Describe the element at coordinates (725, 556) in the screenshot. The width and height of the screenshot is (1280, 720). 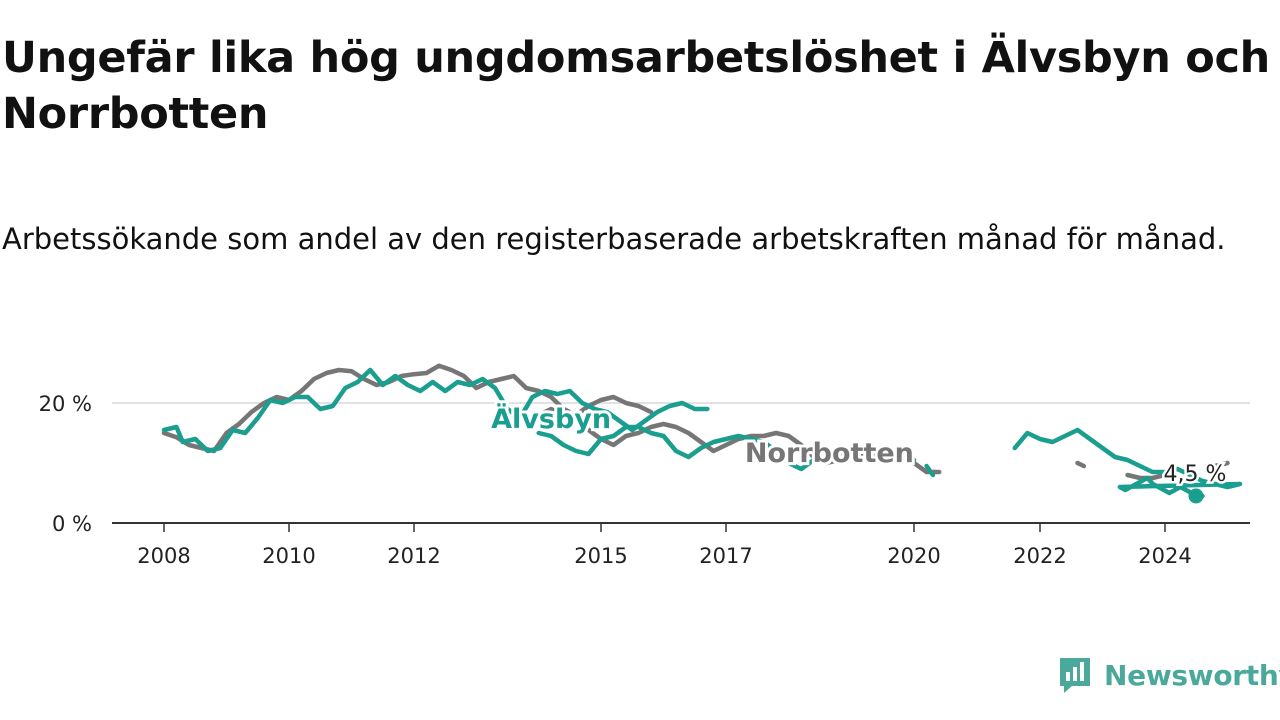
I see `x-tick-label: 2017` at that location.